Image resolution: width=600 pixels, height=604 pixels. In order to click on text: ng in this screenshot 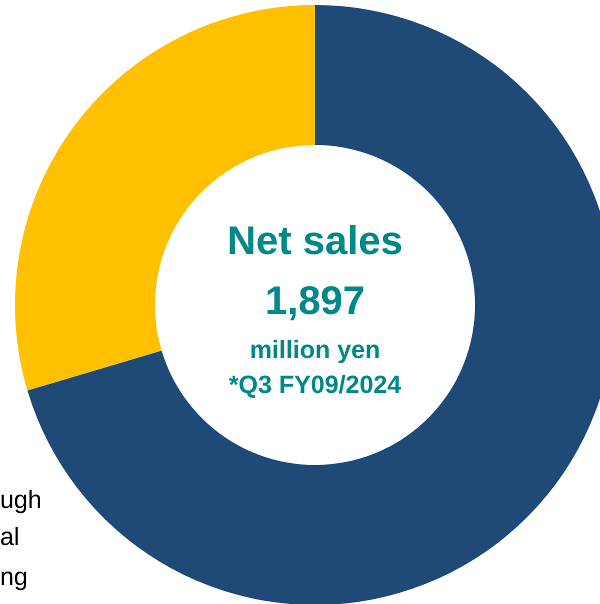, I will do `click(14, 577)`.